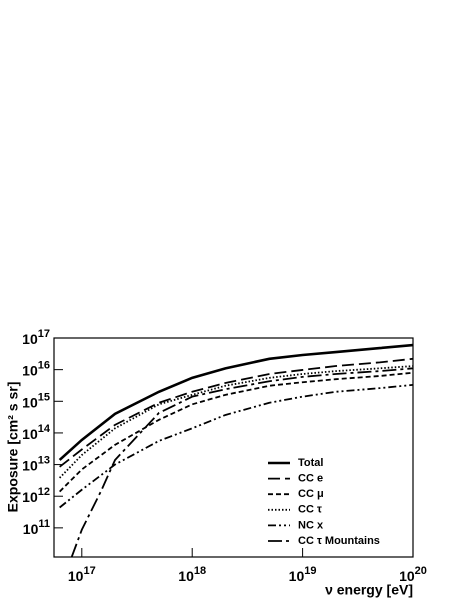 The image size is (469, 607). I want to click on tick-label: 1014, so click(36, 432).